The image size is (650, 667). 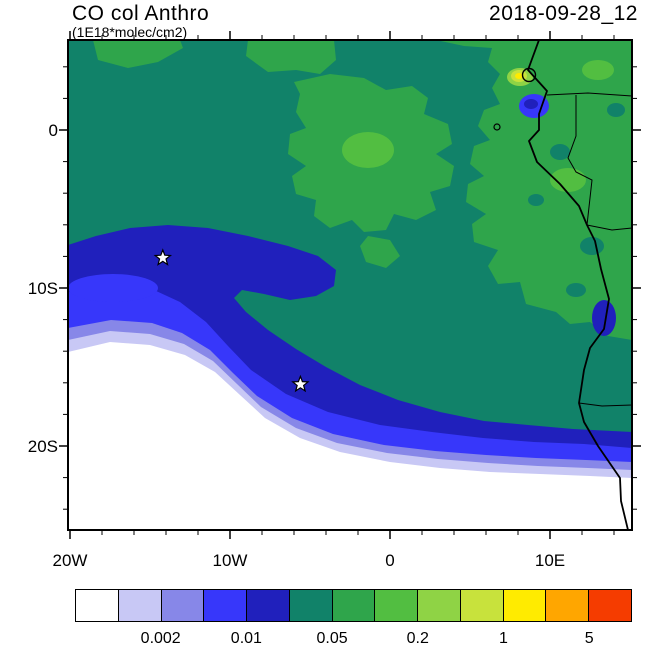 What do you see at coordinates (160, 638) in the screenshot?
I see `colorbar-tick-label: 0.002` at bounding box center [160, 638].